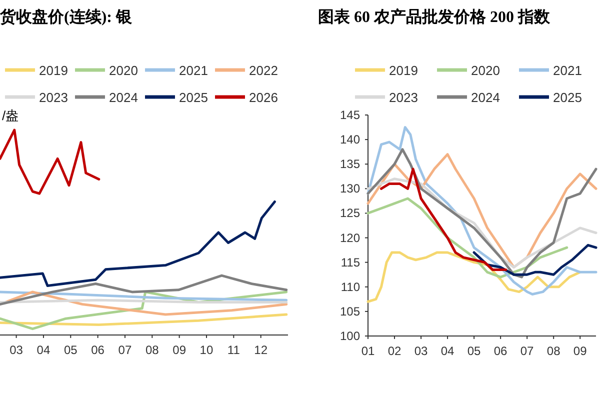 This screenshot has height=400, width=600. I want to click on y-tick-label: 130, so click(350, 189).